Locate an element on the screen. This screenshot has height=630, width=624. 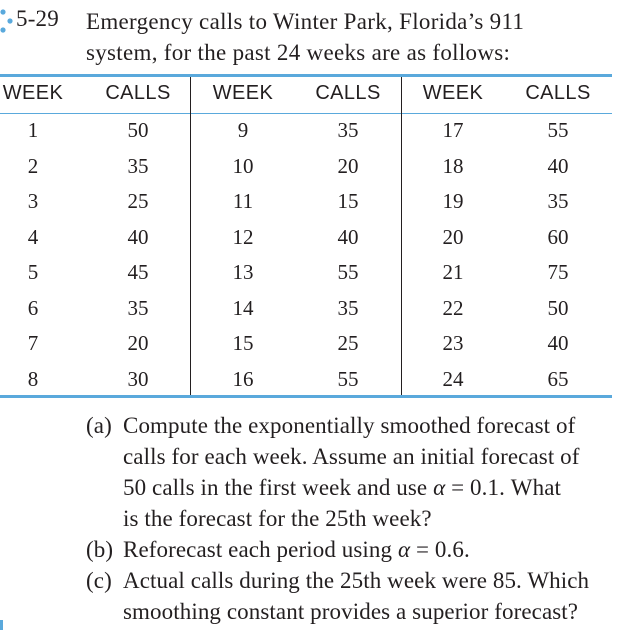
table-cell-week: 17 is located at coordinates (453, 130).